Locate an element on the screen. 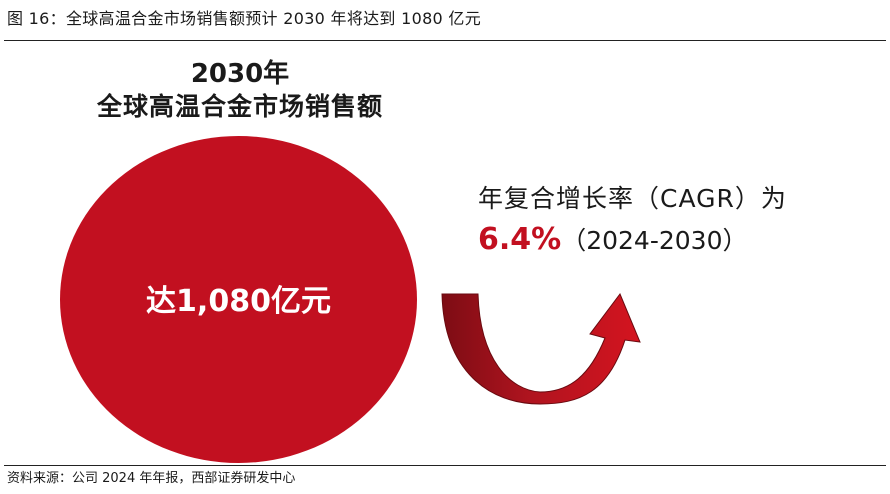 This screenshot has height=494, width=890. circle-value: 达1,080亿元 is located at coordinates (238, 302).